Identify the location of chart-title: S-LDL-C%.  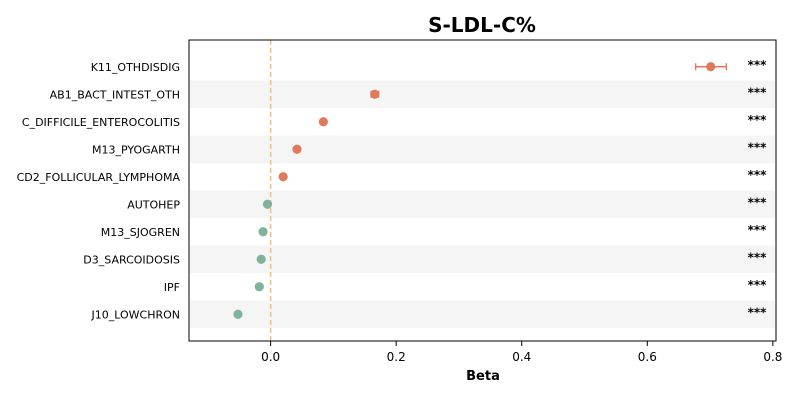
(482, 25).